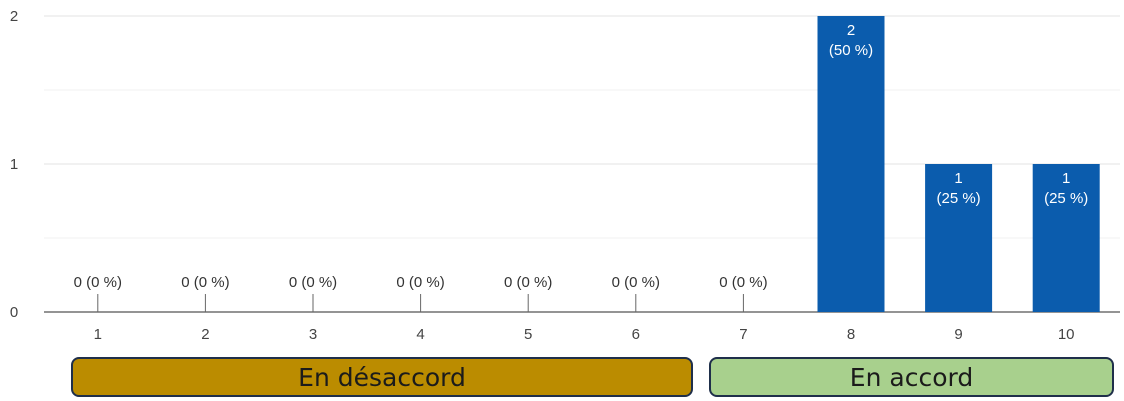 The image size is (1124, 401). Describe the element at coordinates (205, 334) in the screenshot. I see `x-tick-label: 2` at that location.